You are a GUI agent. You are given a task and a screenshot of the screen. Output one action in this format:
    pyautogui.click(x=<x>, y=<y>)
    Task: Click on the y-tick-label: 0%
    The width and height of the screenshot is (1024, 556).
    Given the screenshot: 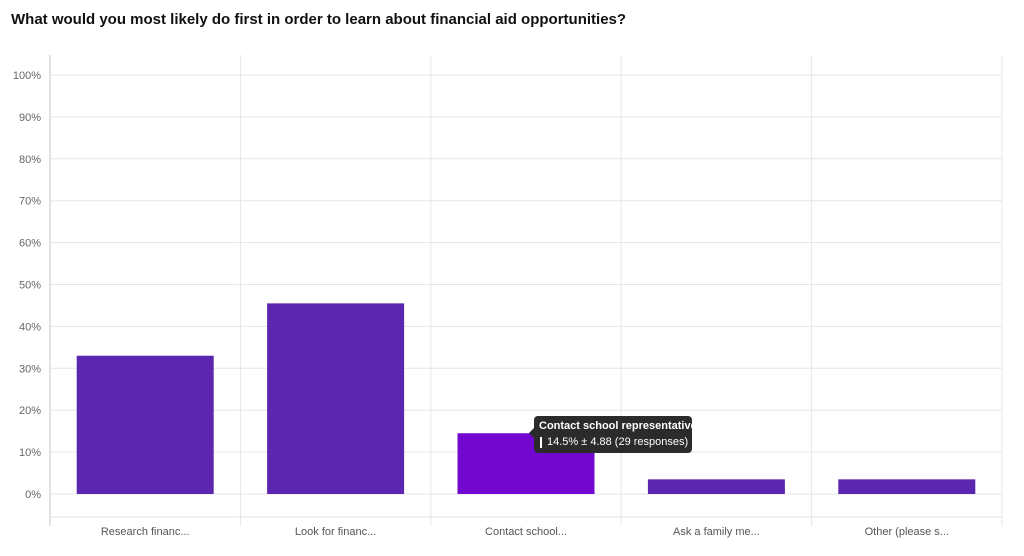 What is the action you would take?
    pyautogui.click(x=33, y=495)
    